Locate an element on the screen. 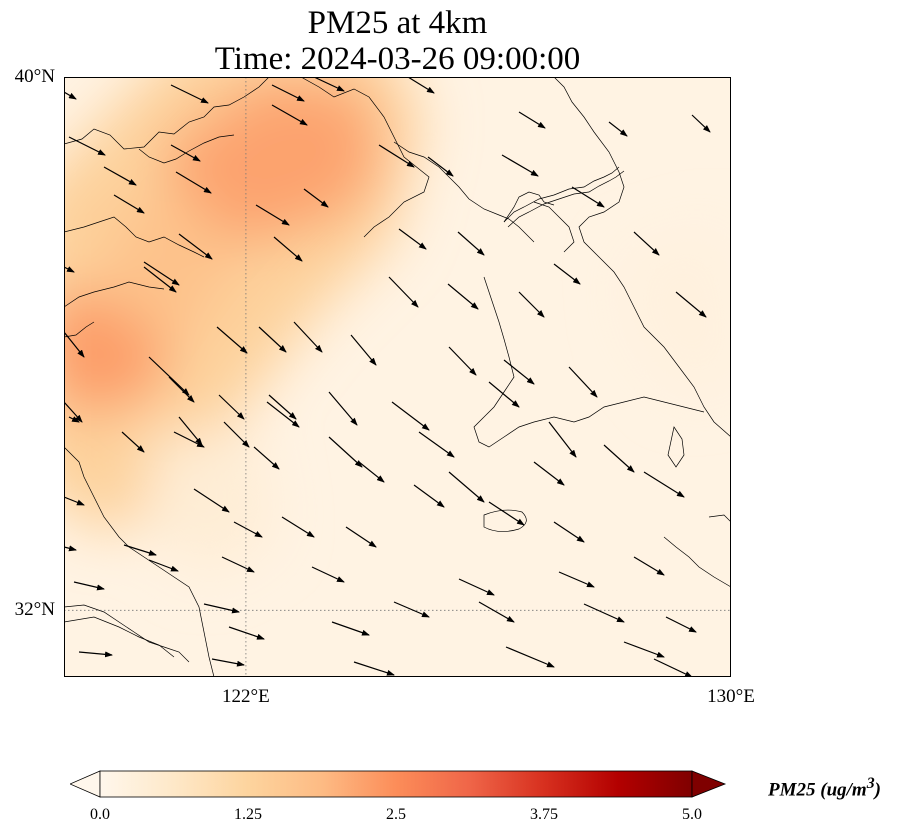 The width and height of the screenshot is (905, 836). colorbar-gradient is located at coordinates (396, 784).